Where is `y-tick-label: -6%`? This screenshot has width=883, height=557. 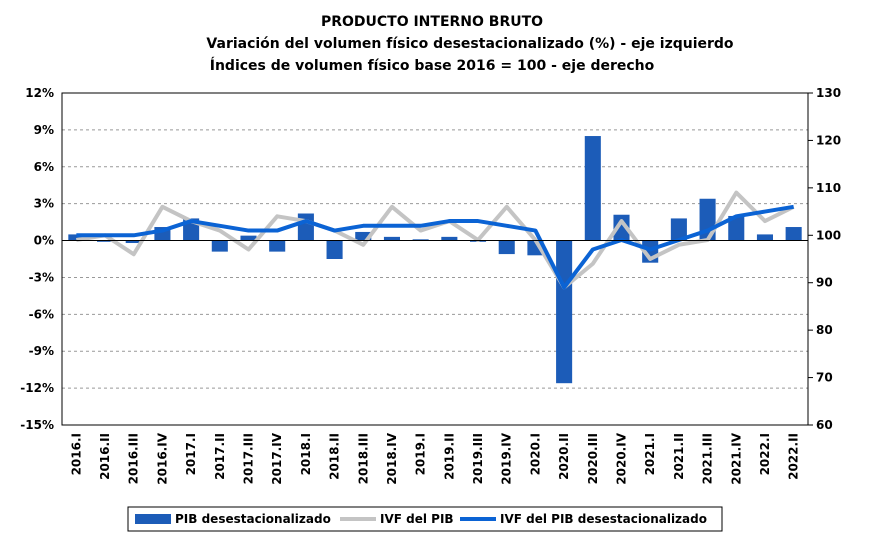
y-tick-label: -6% is located at coordinates (41, 314).